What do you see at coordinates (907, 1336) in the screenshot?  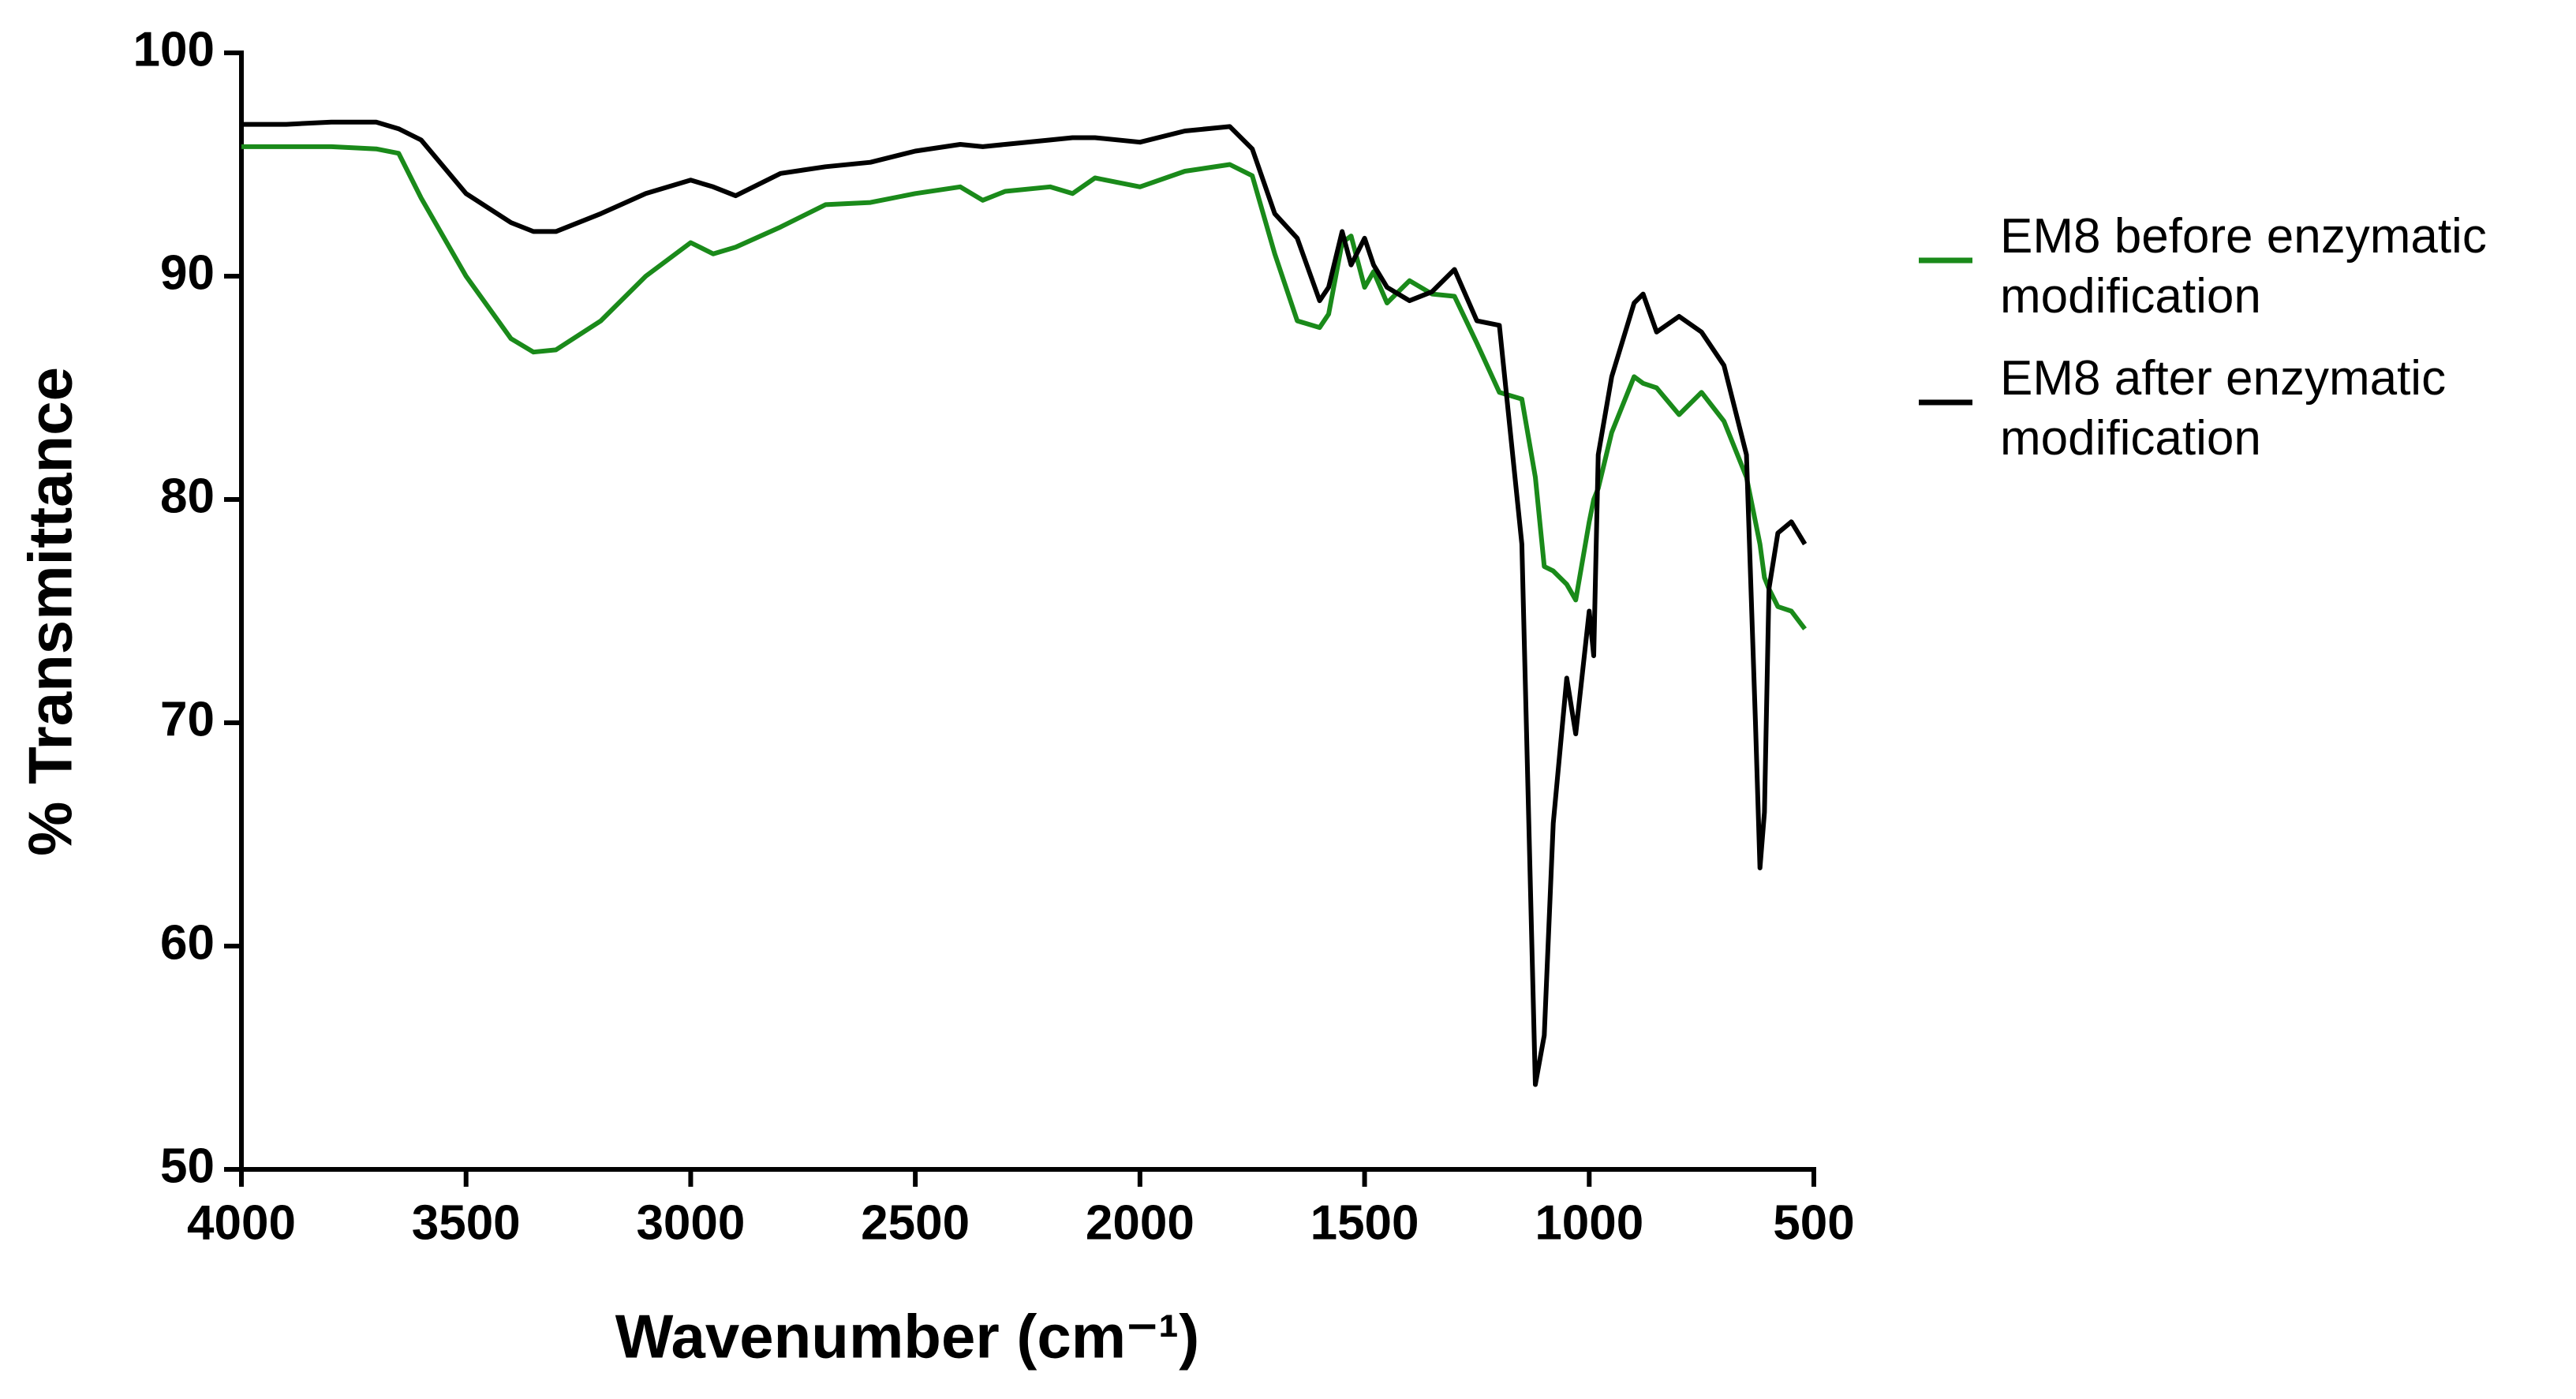 I see `x-axis-title: Wavenumber (cm⁻¹)` at bounding box center [907, 1336].